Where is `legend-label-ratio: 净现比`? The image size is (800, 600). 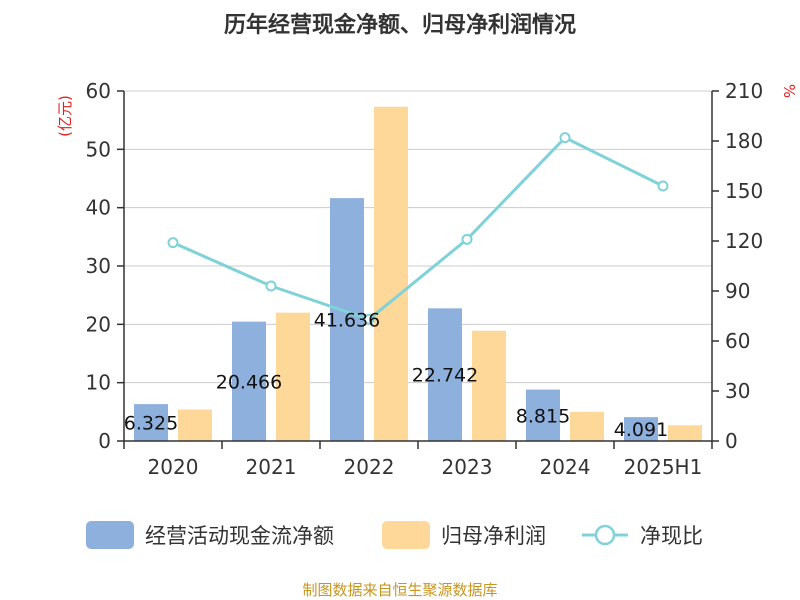 legend-label-ratio: 净现比 is located at coordinates (671, 536).